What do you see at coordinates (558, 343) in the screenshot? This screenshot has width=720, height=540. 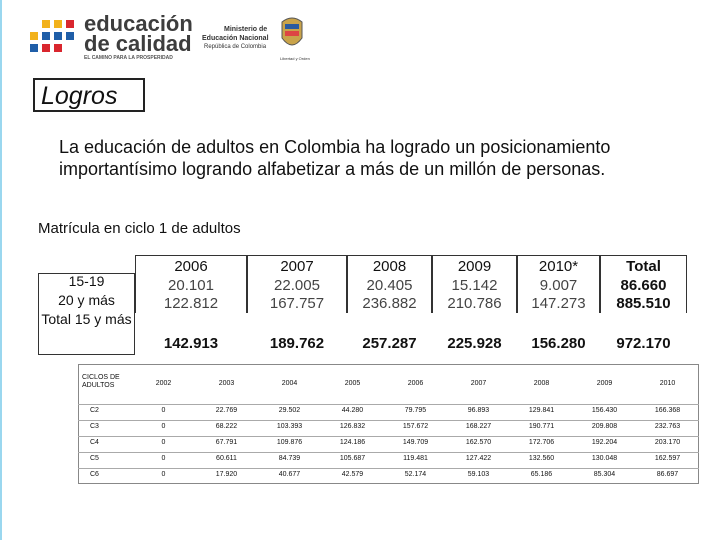 I see `table-value: 156.280` at bounding box center [558, 343].